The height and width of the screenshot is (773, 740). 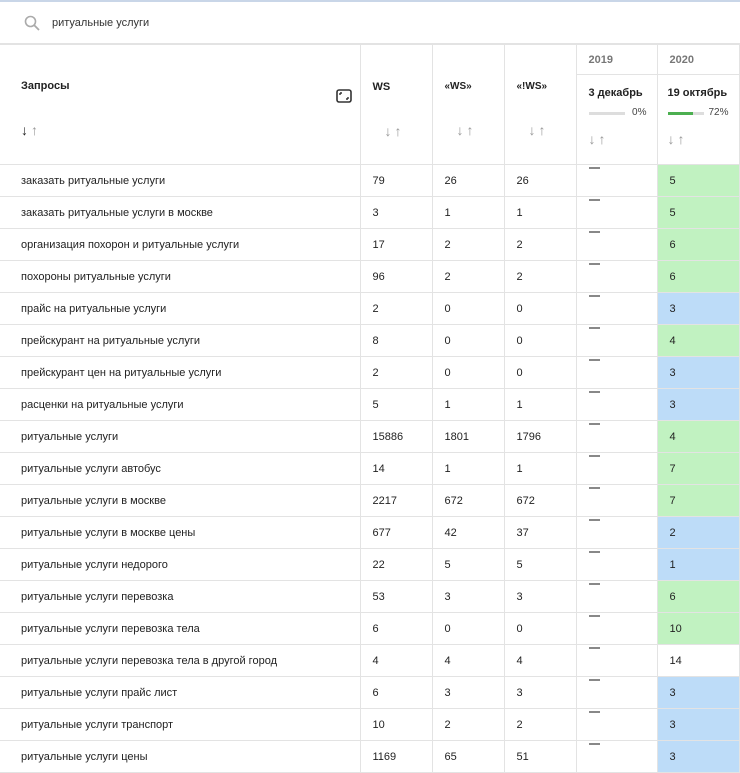 What do you see at coordinates (396, 724) in the screenshot?
I see `ws-cell: 10` at bounding box center [396, 724].